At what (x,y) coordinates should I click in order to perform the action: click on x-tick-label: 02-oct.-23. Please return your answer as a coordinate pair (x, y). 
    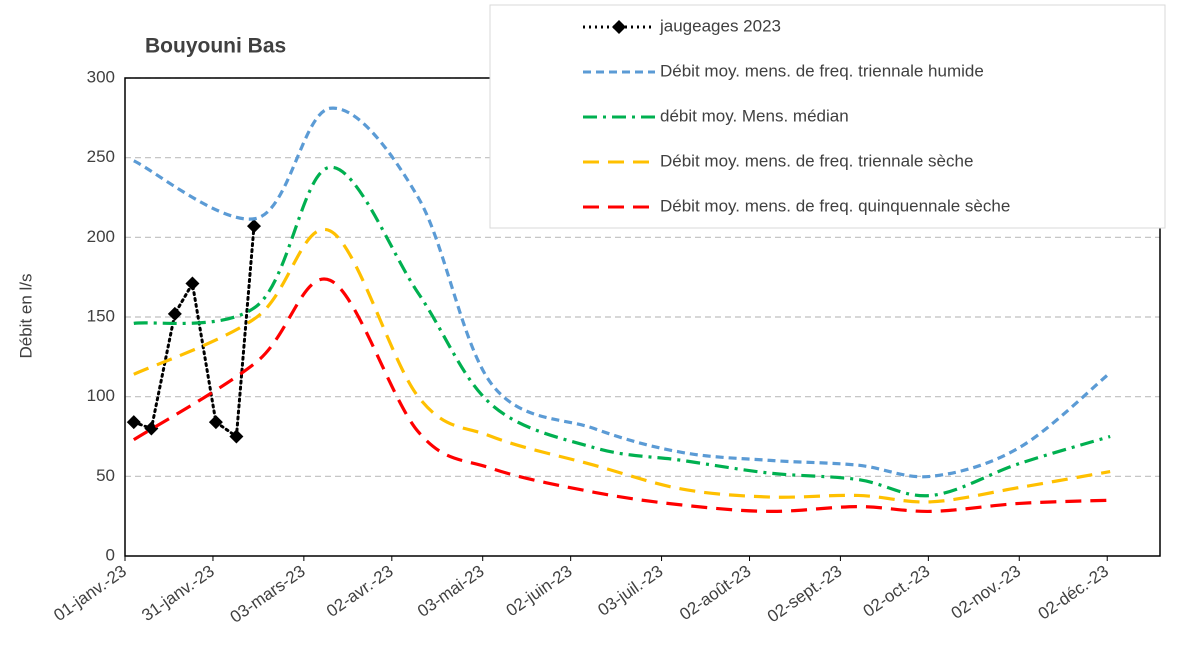
    Looking at the image, I should click on (897, 590).